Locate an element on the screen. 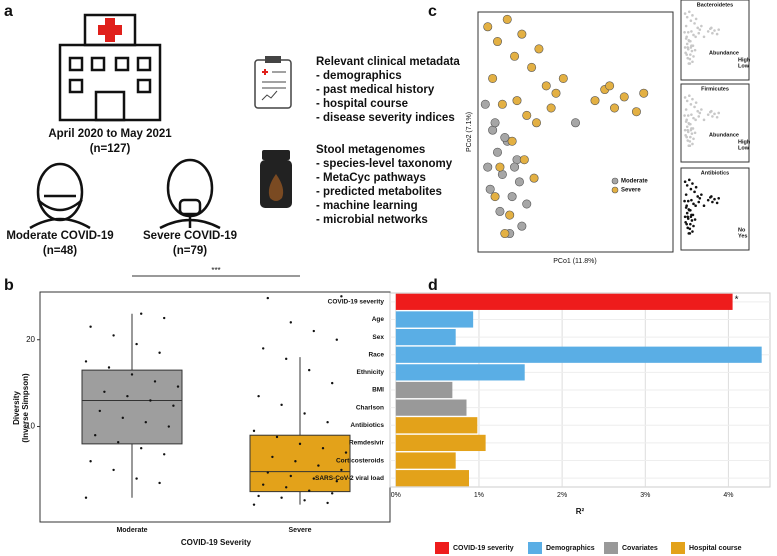 This screenshot has height=556, width=777. legend-label: Severe is located at coordinates (631, 191).